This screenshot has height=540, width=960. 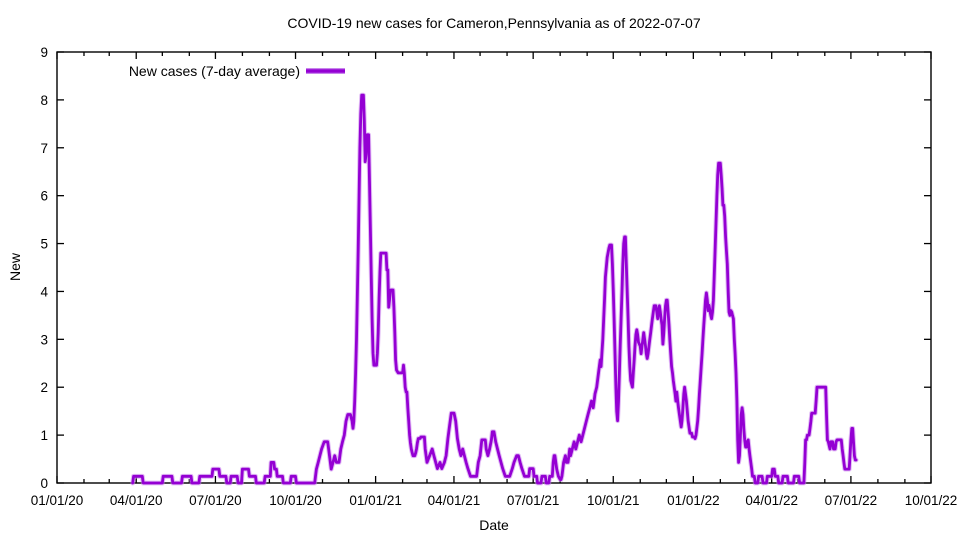 What do you see at coordinates (44, 148) in the screenshot?
I see `y-tick-label: 7` at bounding box center [44, 148].